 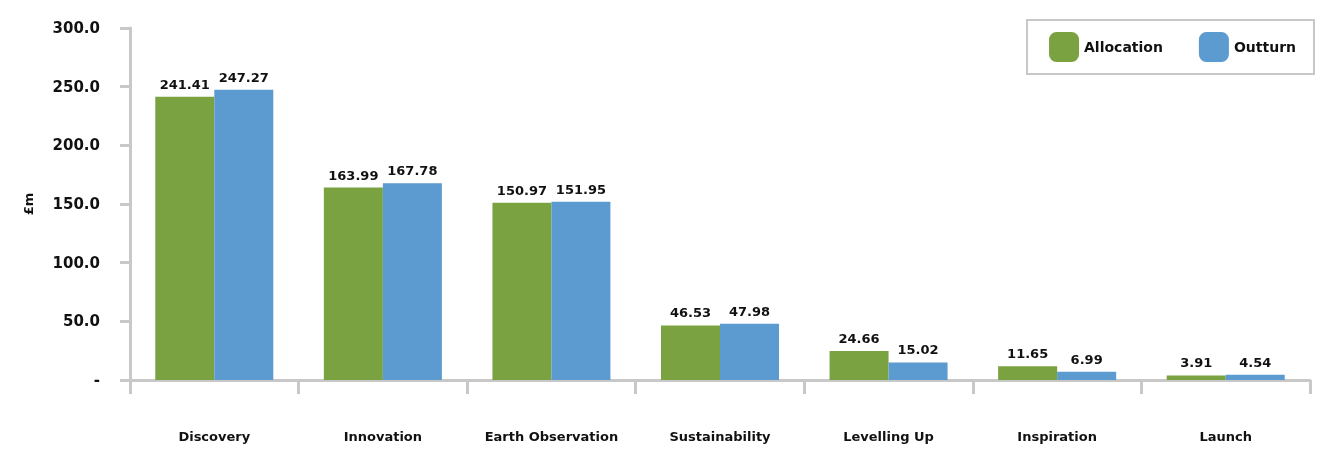 What do you see at coordinates (184, 84) in the screenshot?
I see `data-label: 241.41` at bounding box center [184, 84].